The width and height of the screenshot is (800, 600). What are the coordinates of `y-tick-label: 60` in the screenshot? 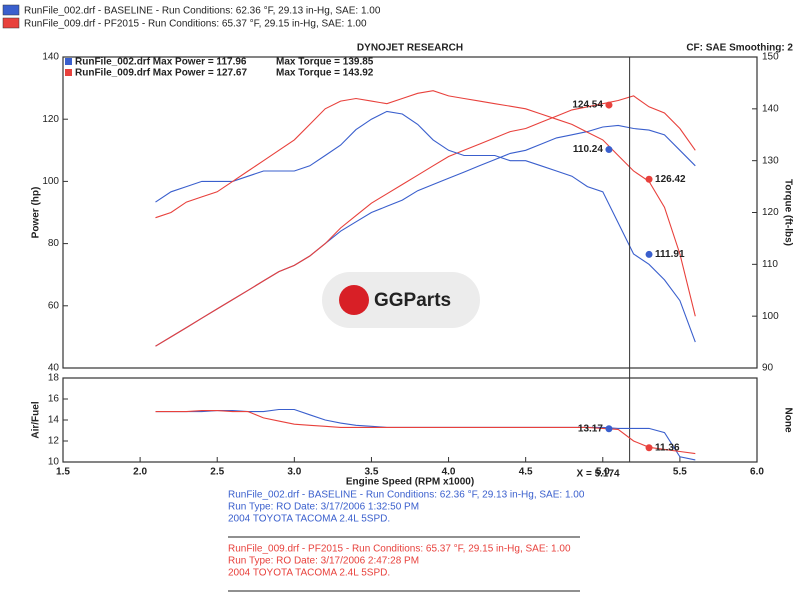 It's located at (54, 305).